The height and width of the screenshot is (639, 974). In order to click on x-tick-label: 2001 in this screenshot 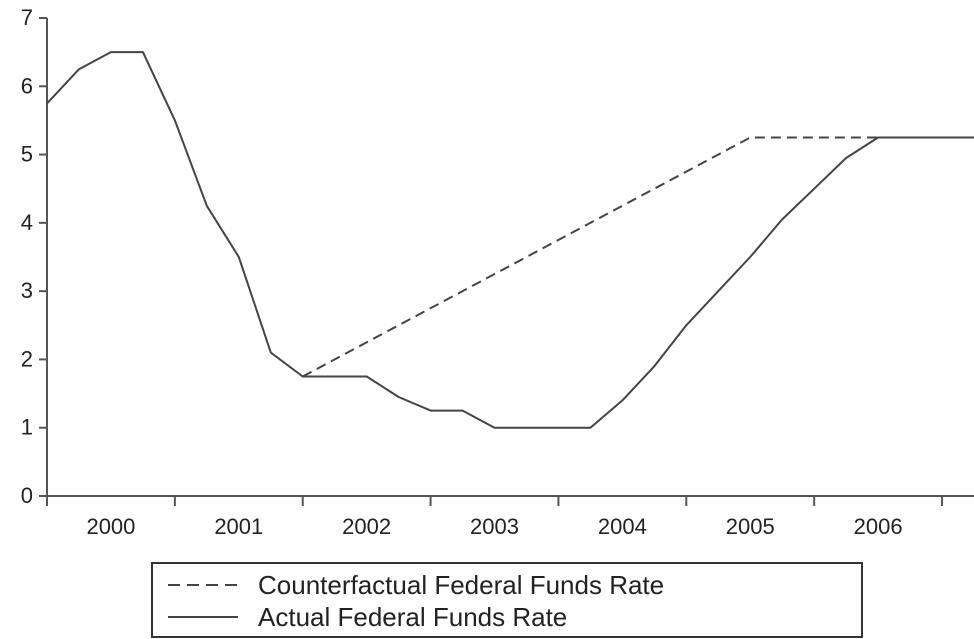, I will do `click(238, 526)`.